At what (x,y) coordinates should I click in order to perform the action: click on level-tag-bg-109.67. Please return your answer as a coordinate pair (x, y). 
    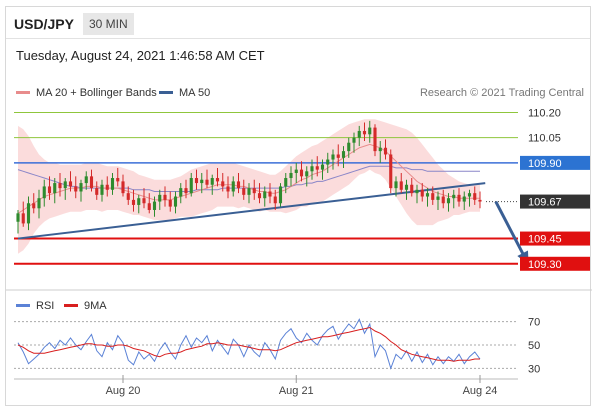
    Looking at the image, I should click on (555, 201).